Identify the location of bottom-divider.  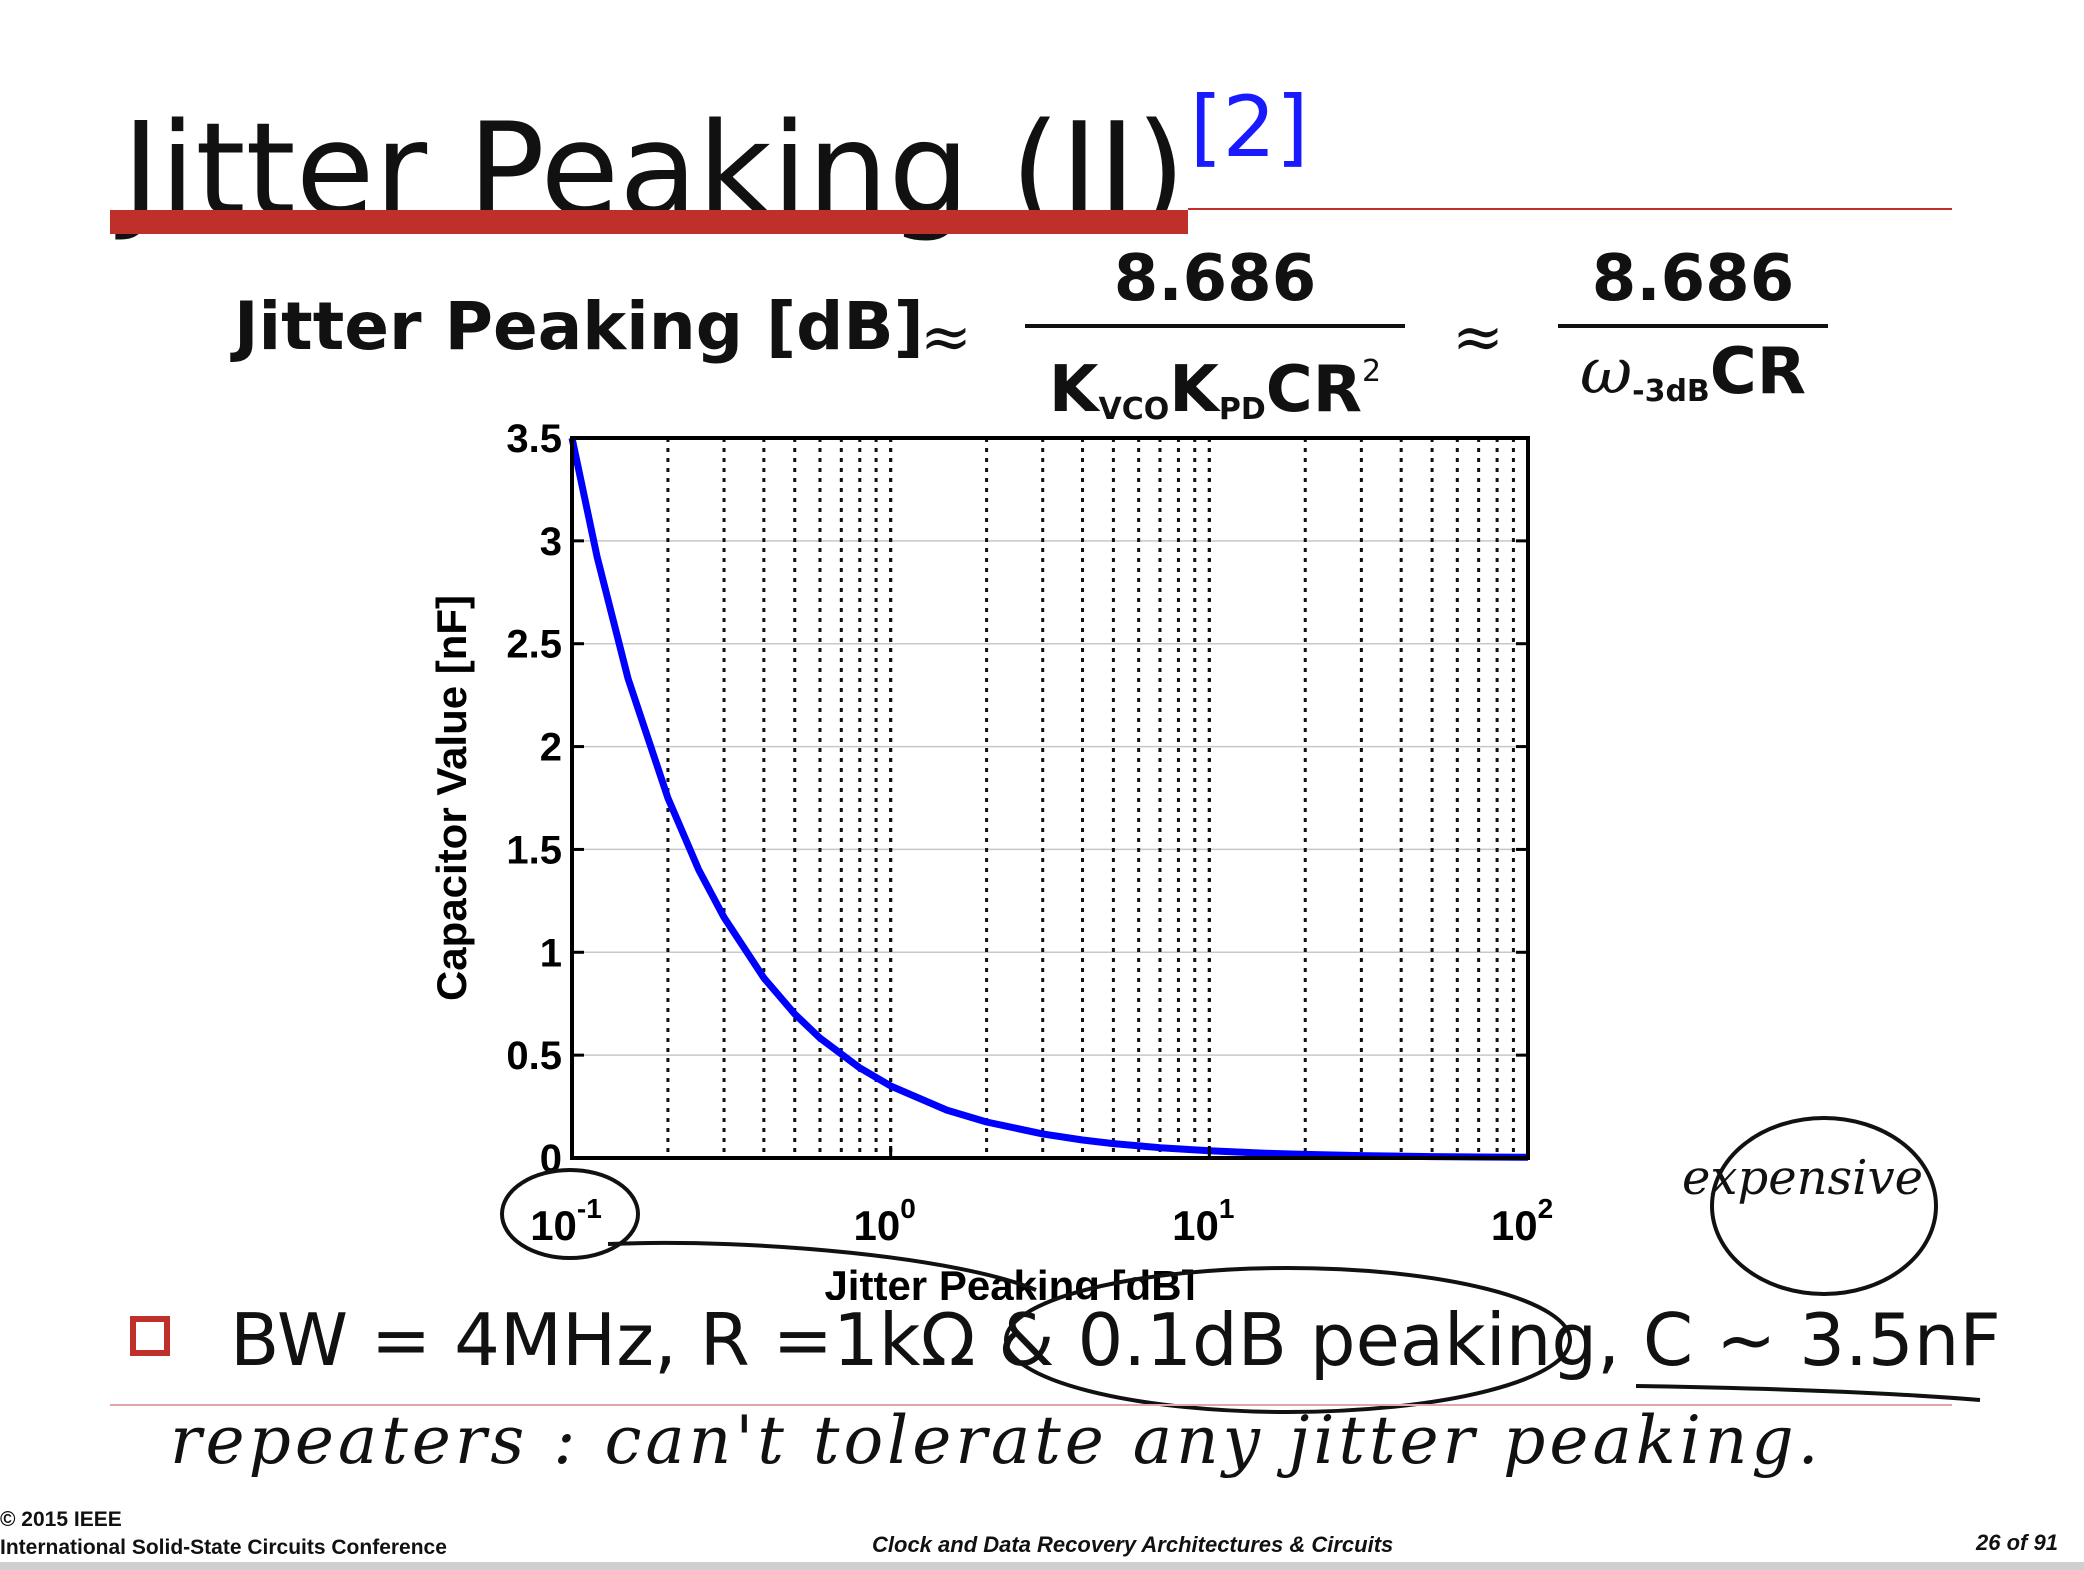
(1031, 1405).